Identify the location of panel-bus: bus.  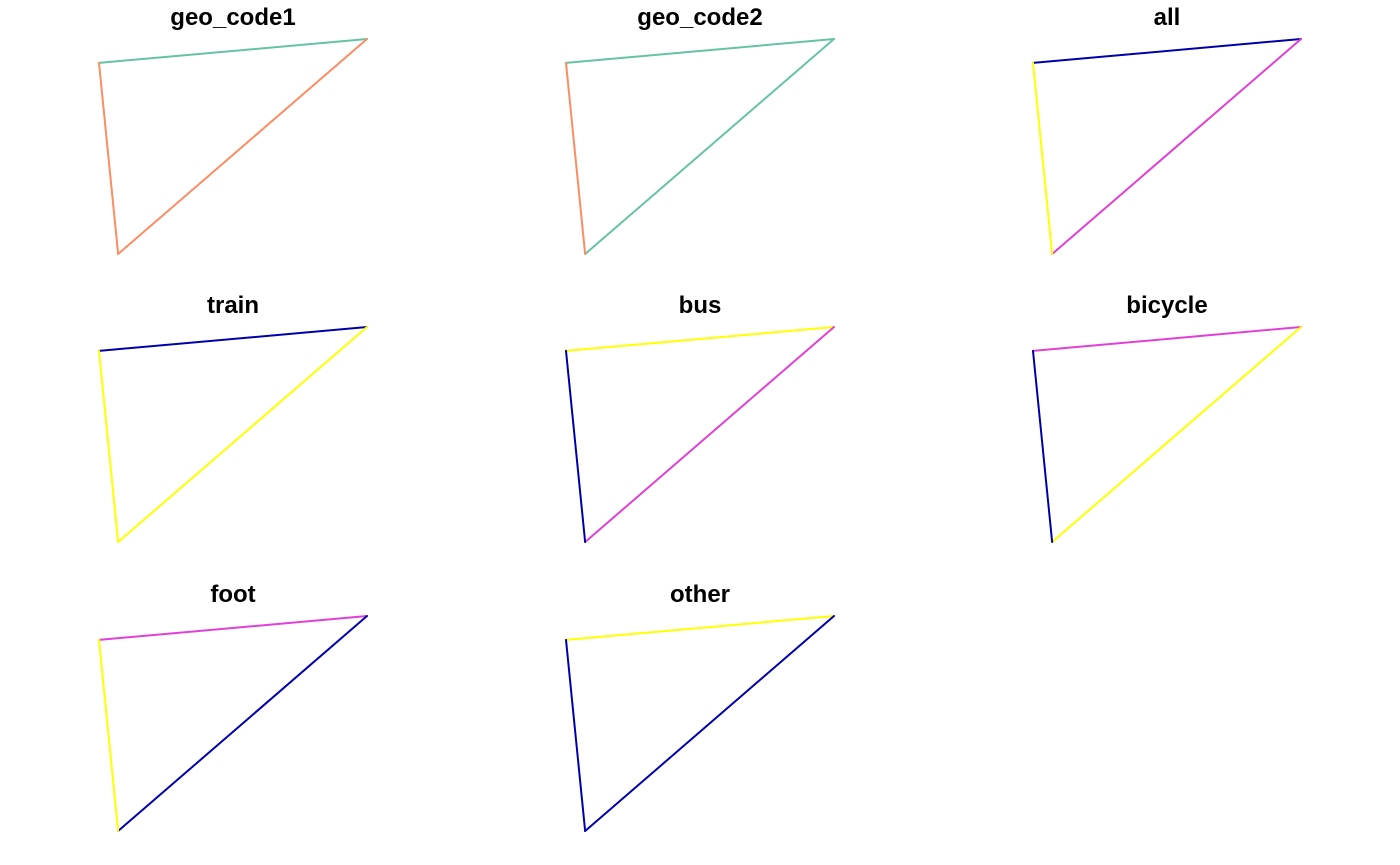
(700, 417).